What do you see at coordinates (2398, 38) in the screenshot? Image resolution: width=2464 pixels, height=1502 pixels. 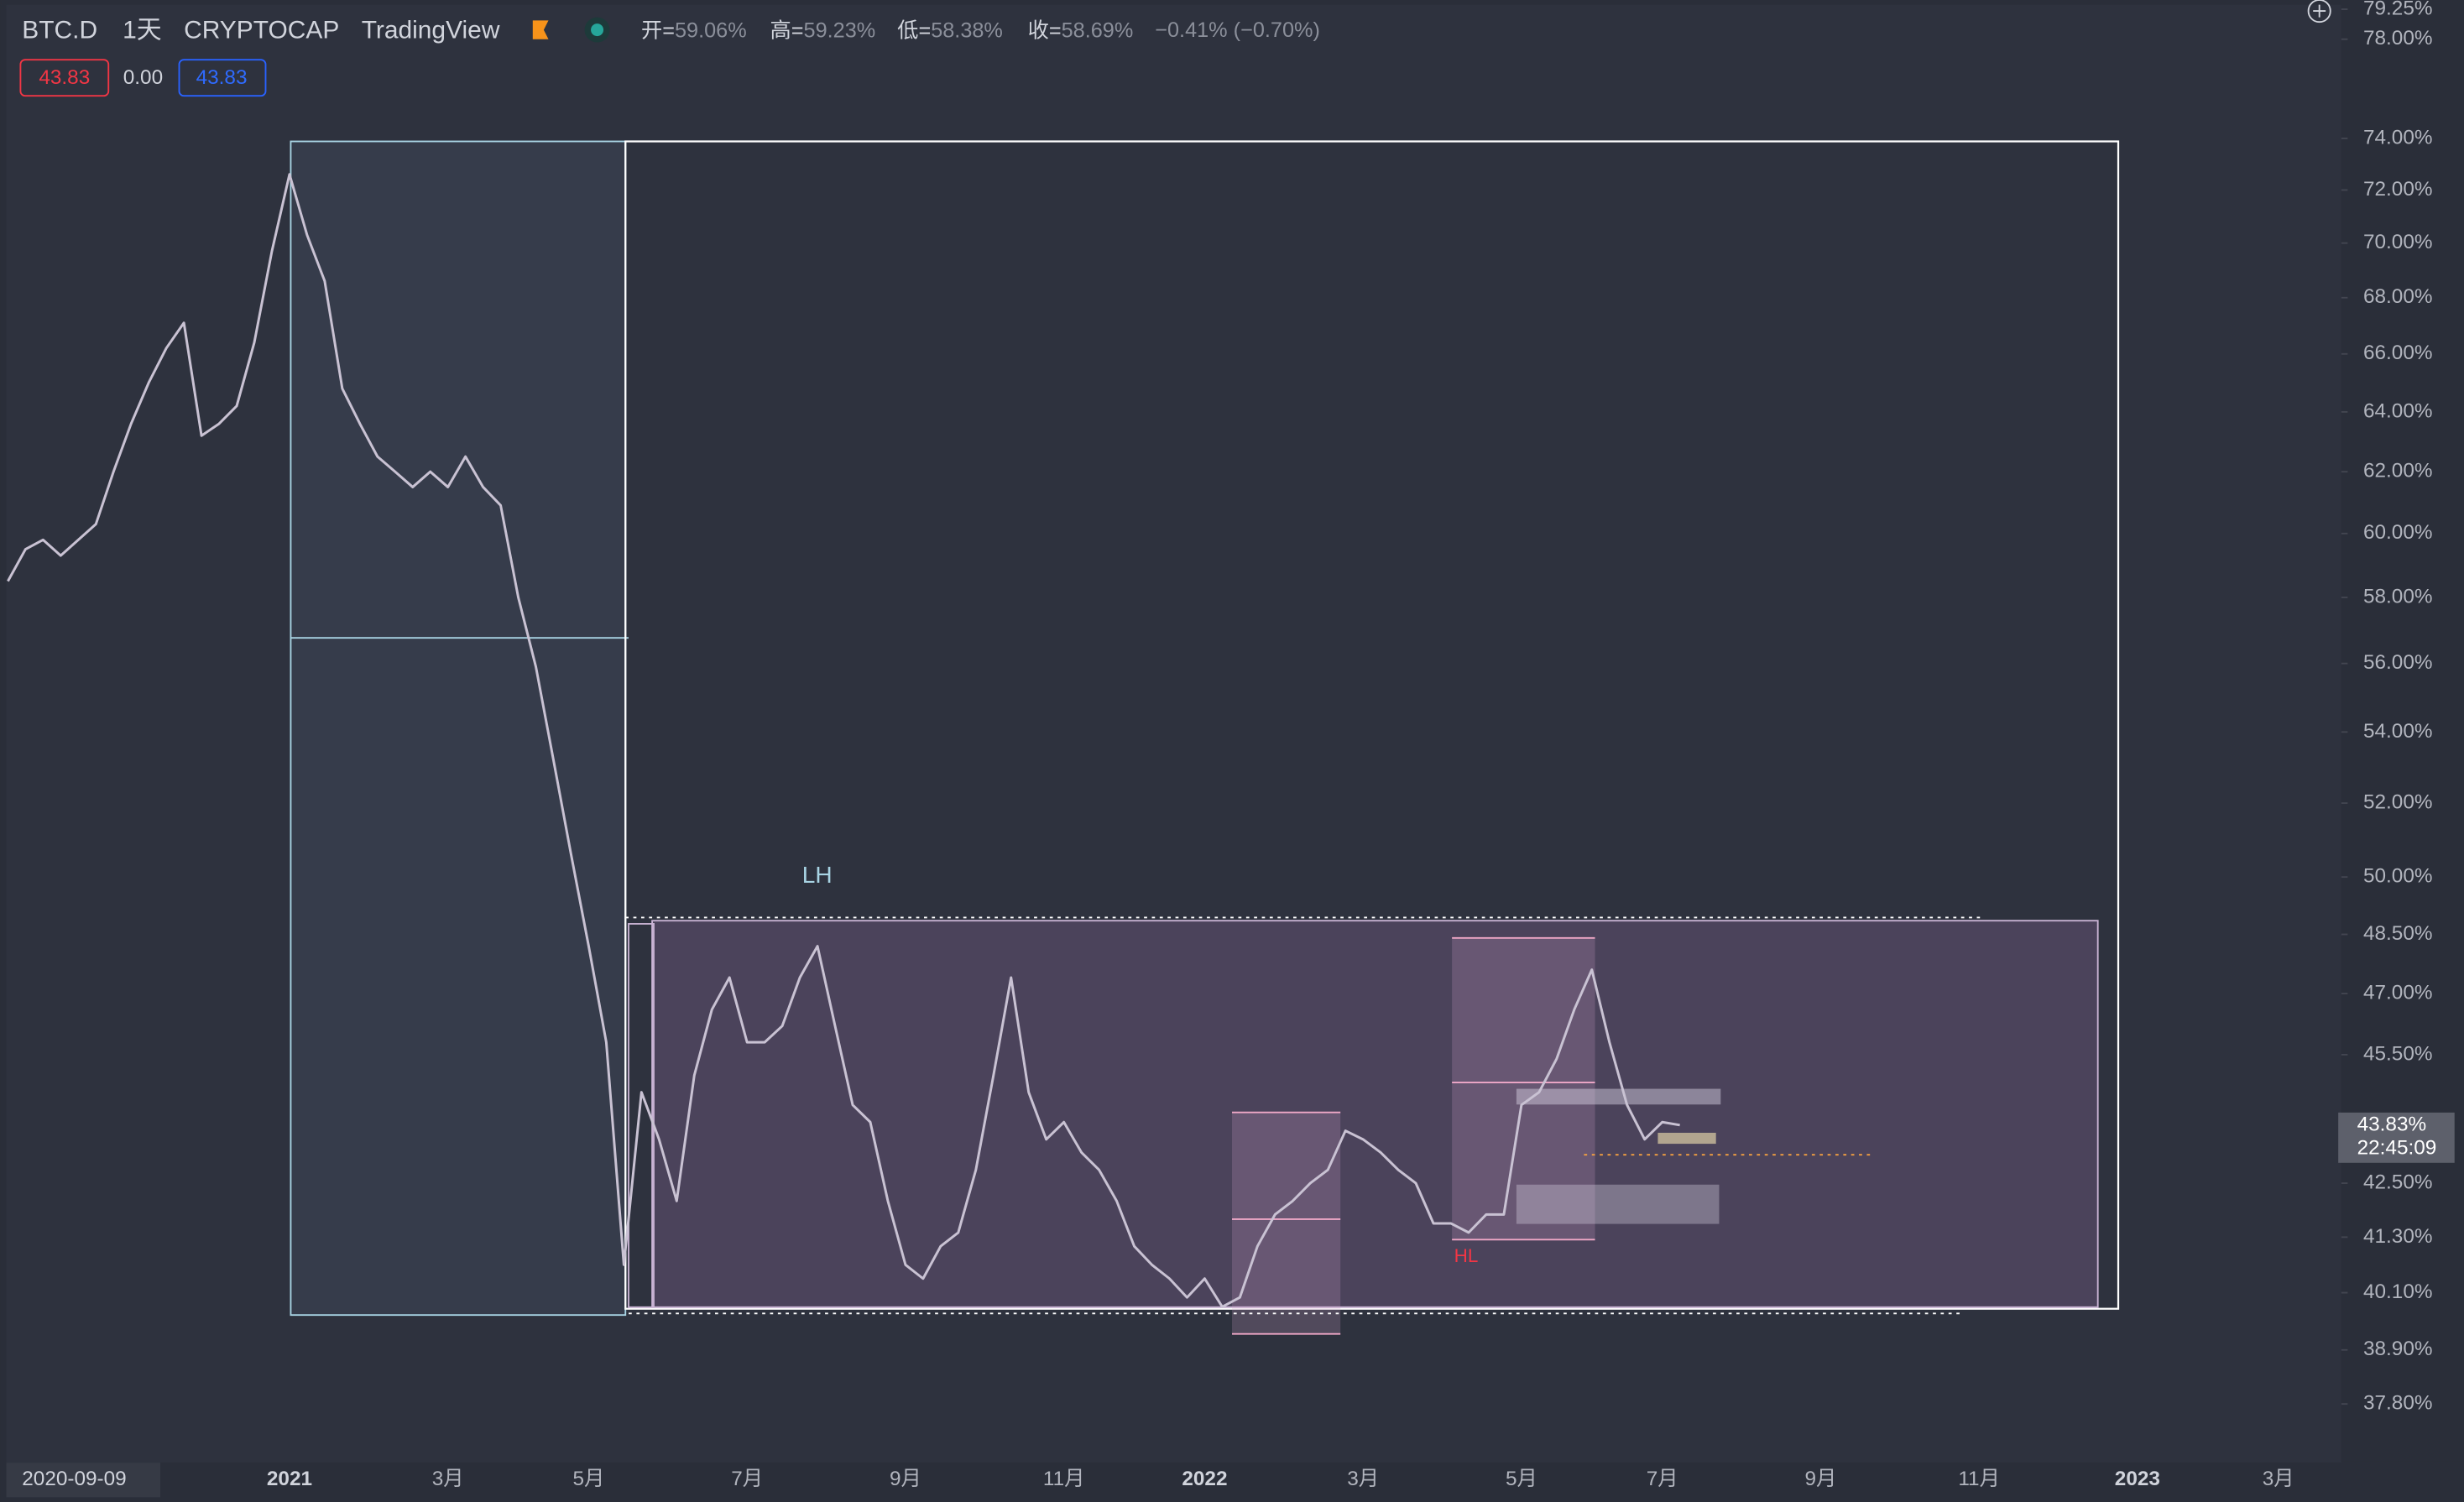 I see `y-tick-label: 78.00%` at bounding box center [2398, 38].